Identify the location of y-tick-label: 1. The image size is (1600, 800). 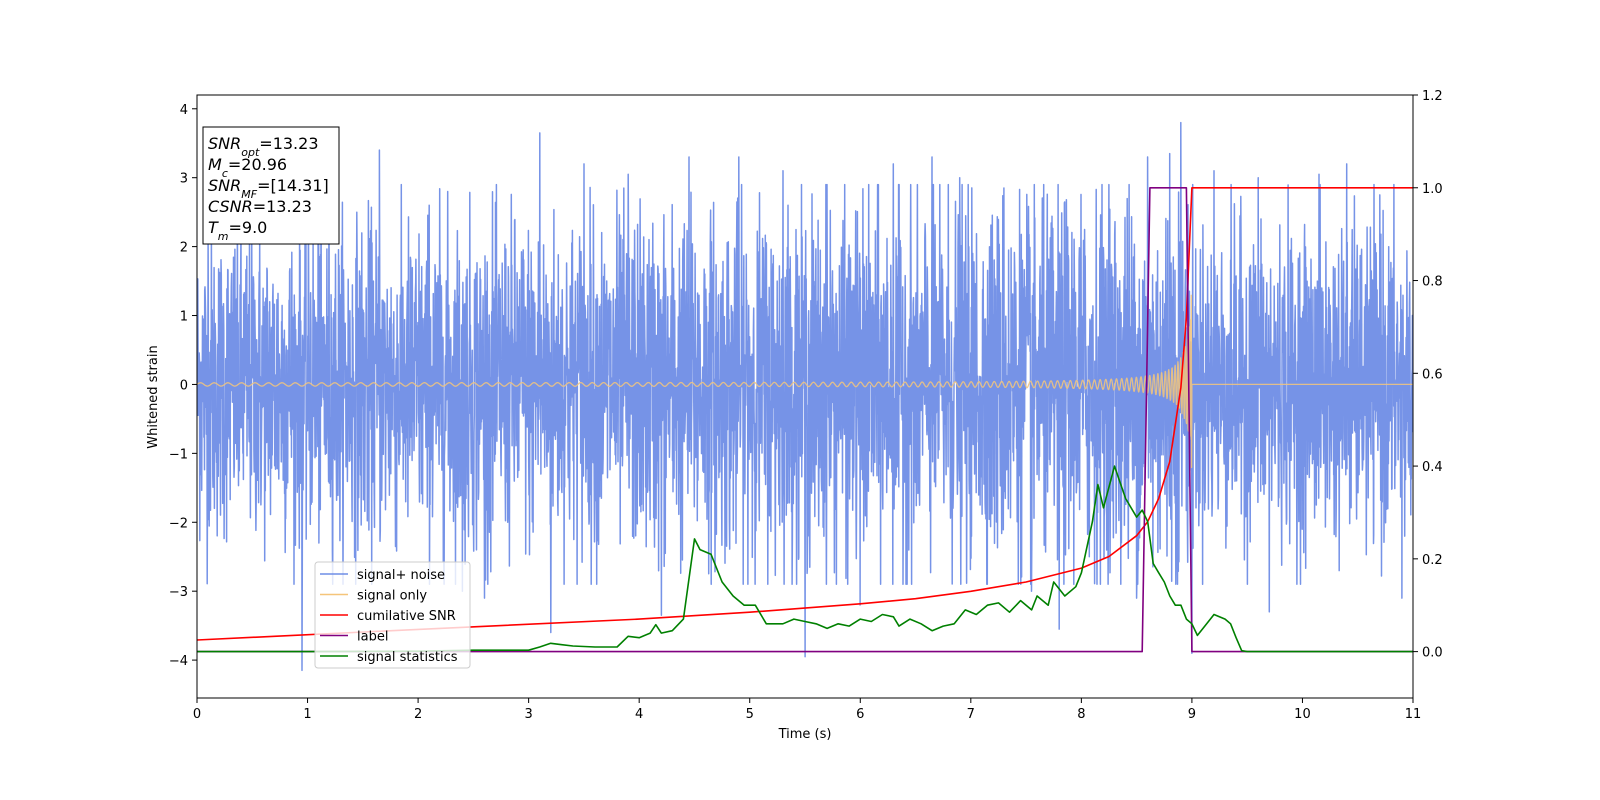
(184, 317).